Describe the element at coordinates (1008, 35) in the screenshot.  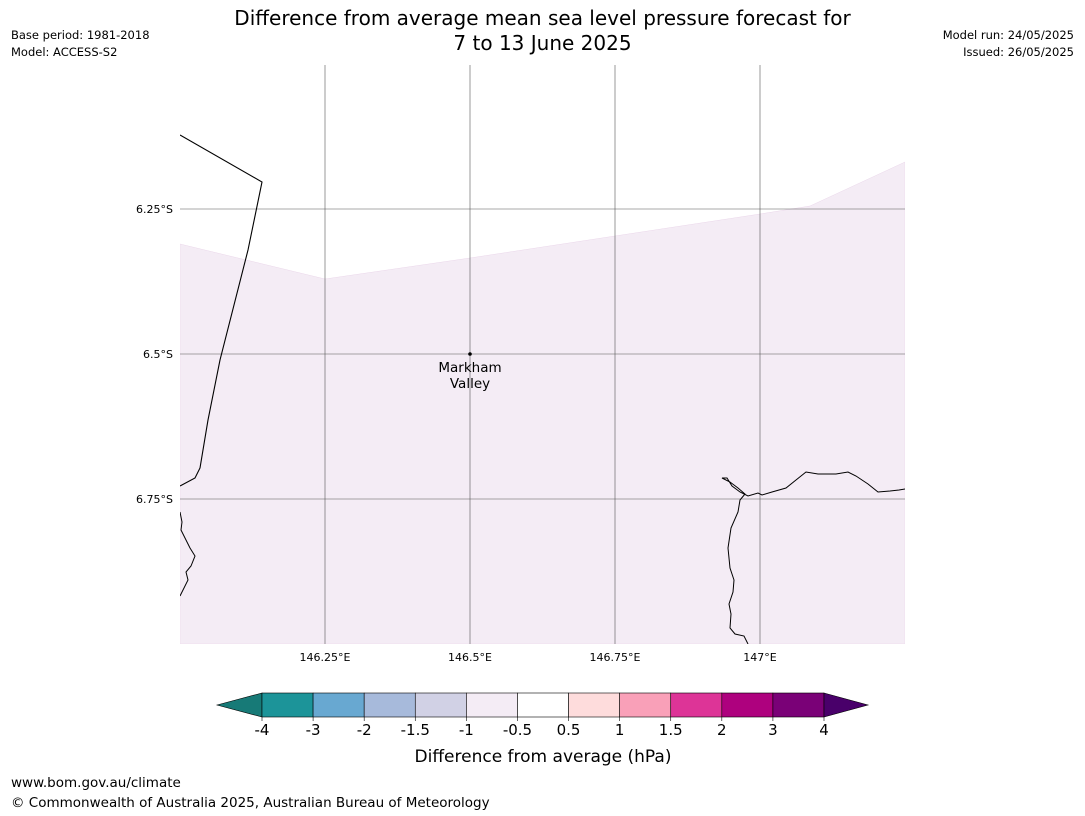
I see `model-run: Model run: 24/05/2025` at that location.